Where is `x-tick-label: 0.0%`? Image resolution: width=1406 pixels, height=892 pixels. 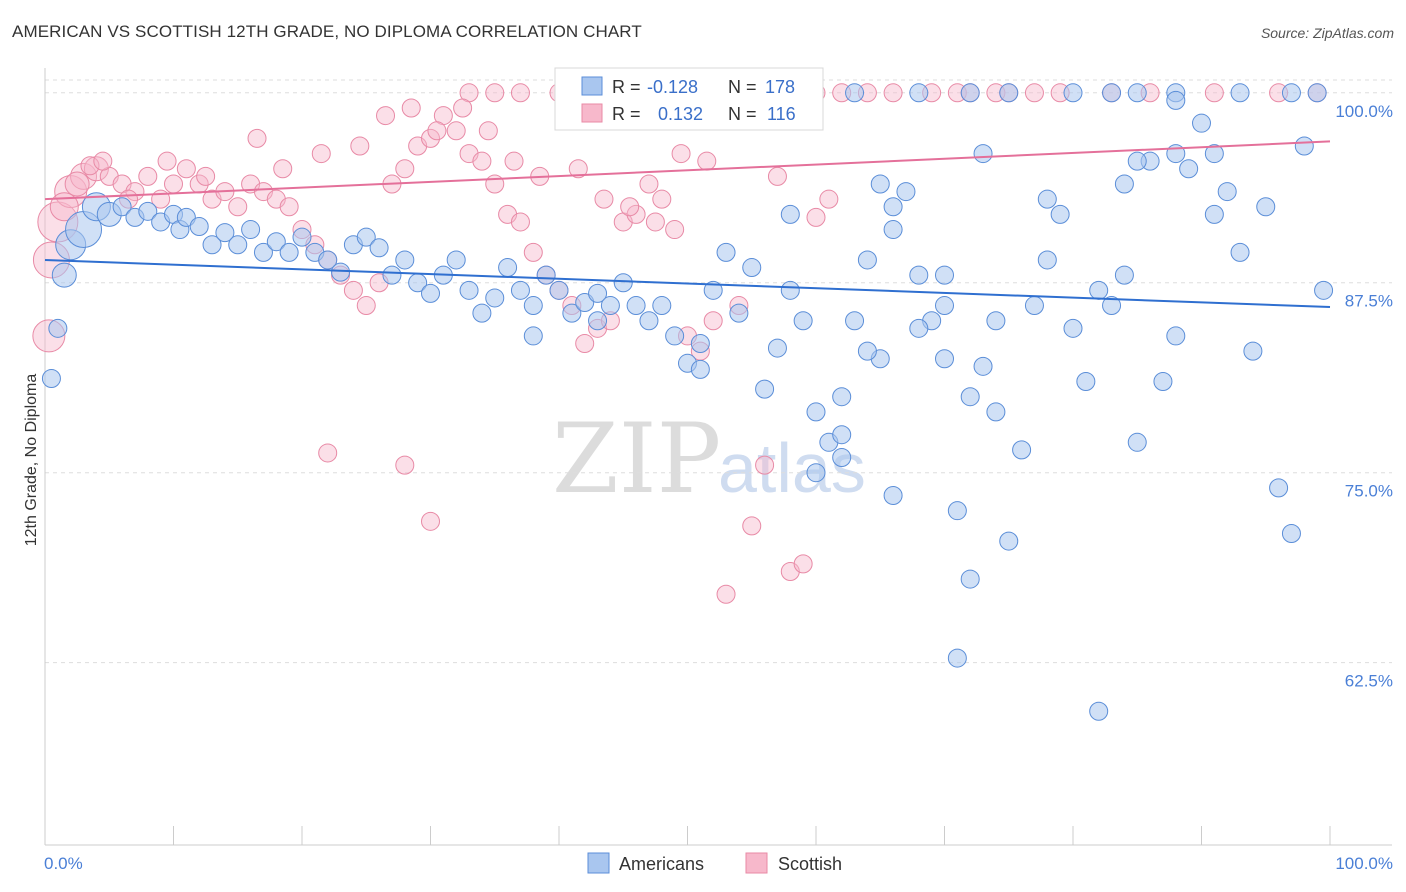 x-tick-label: 0.0% is located at coordinates (63, 863).